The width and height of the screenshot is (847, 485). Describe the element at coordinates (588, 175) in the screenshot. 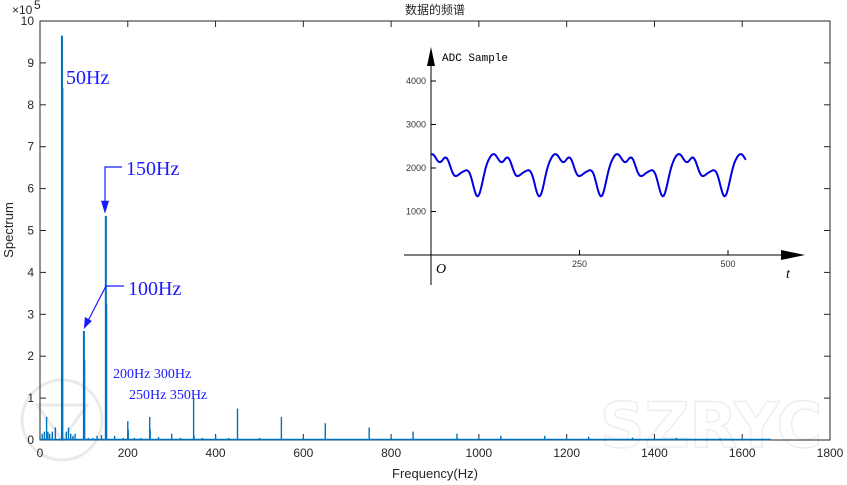

I see `inset-signal-line` at that location.